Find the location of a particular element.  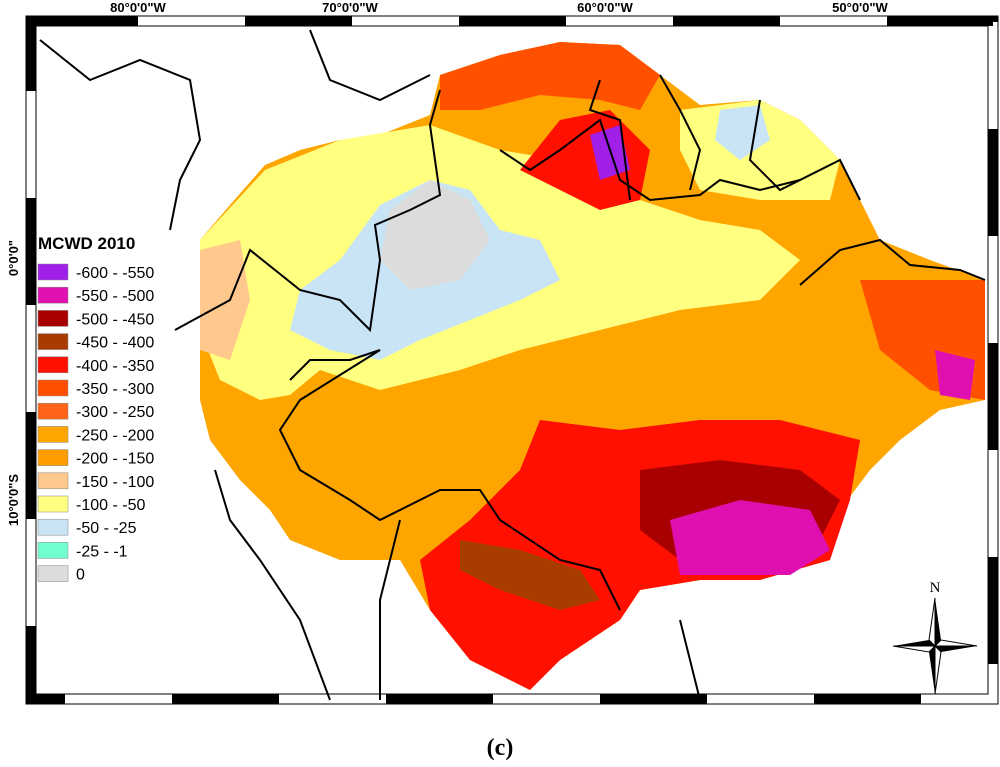

legend-label: 0 is located at coordinates (80, 575).